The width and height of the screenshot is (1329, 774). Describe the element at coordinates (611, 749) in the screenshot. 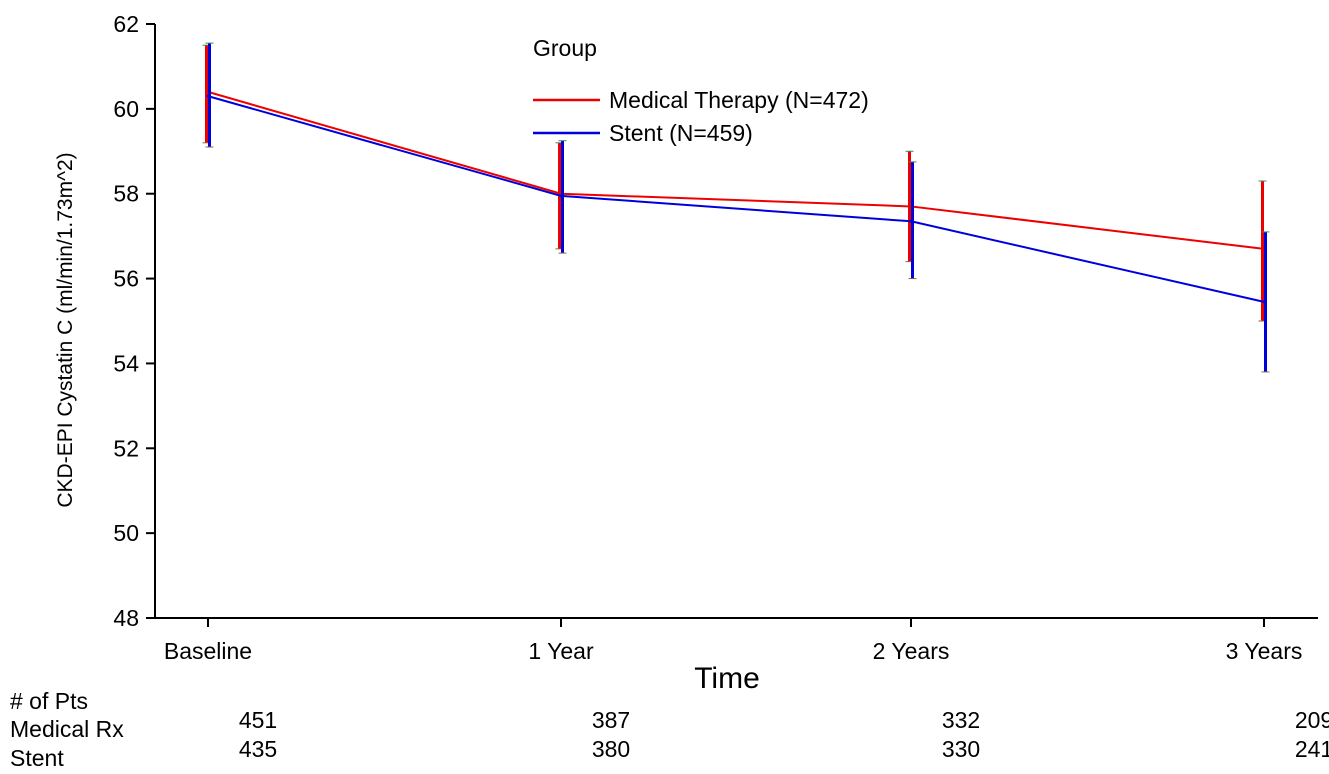

I see `patients-count-stent: 380` at that location.